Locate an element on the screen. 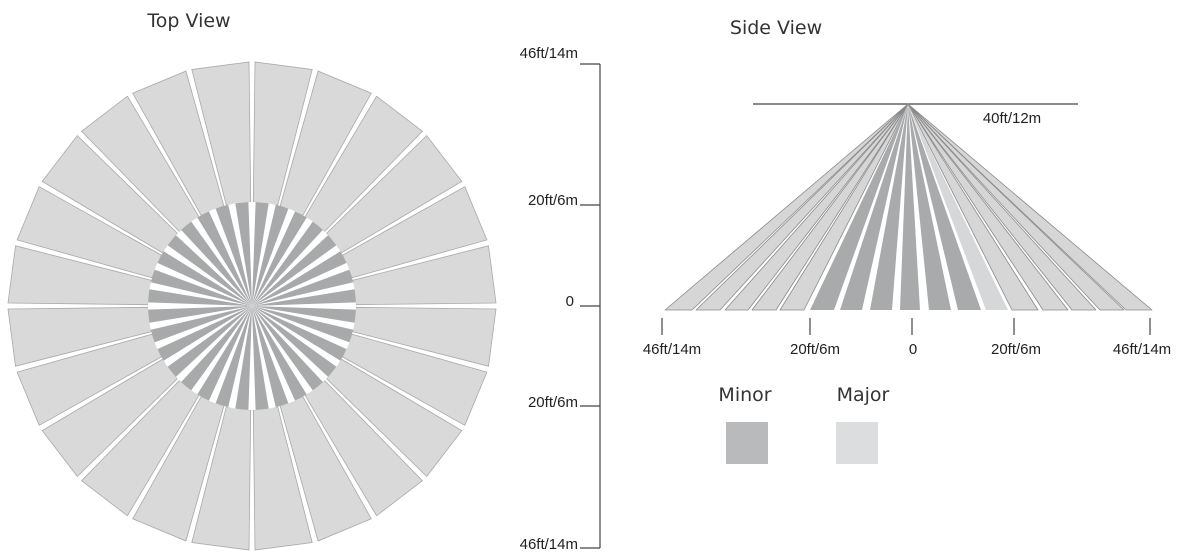 The image size is (1178, 552). vertical-scale: 46ft/14m 20ft/6m 0 20ft/6m 46ft/14m is located at coordinates (560, 298).